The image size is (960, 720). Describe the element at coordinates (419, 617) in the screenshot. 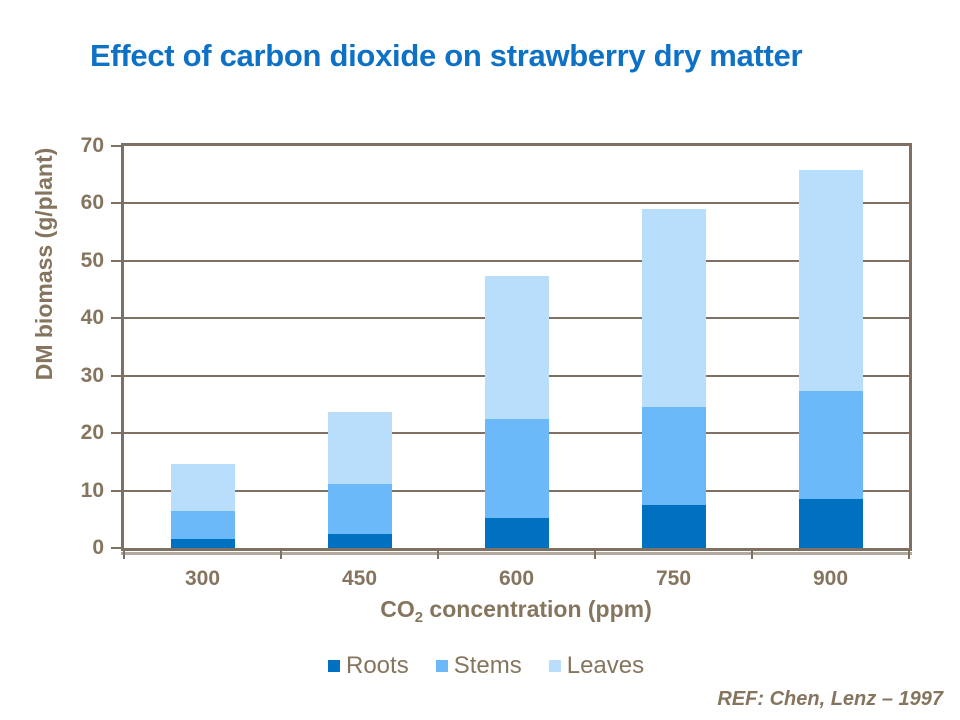

I see `x-axis-title-subscript: 2` at that location.